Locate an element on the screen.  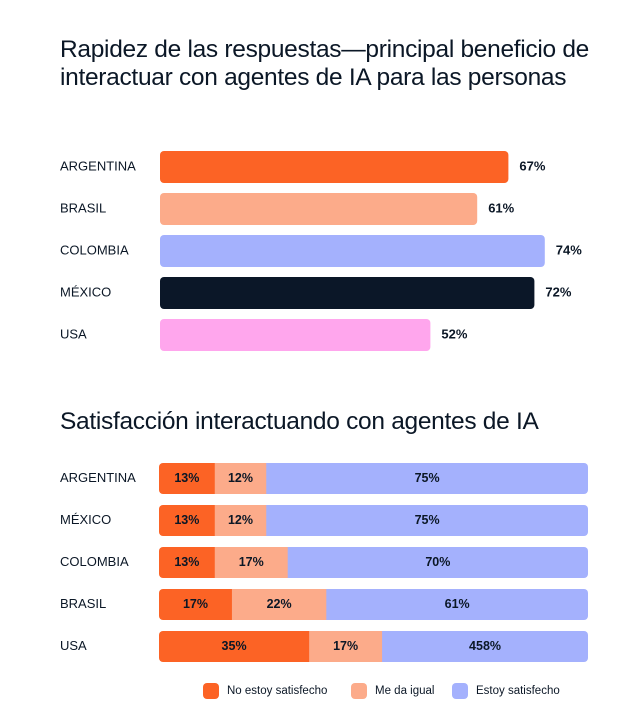
segment-value-label: 458% is located at coordinates (485, 646).